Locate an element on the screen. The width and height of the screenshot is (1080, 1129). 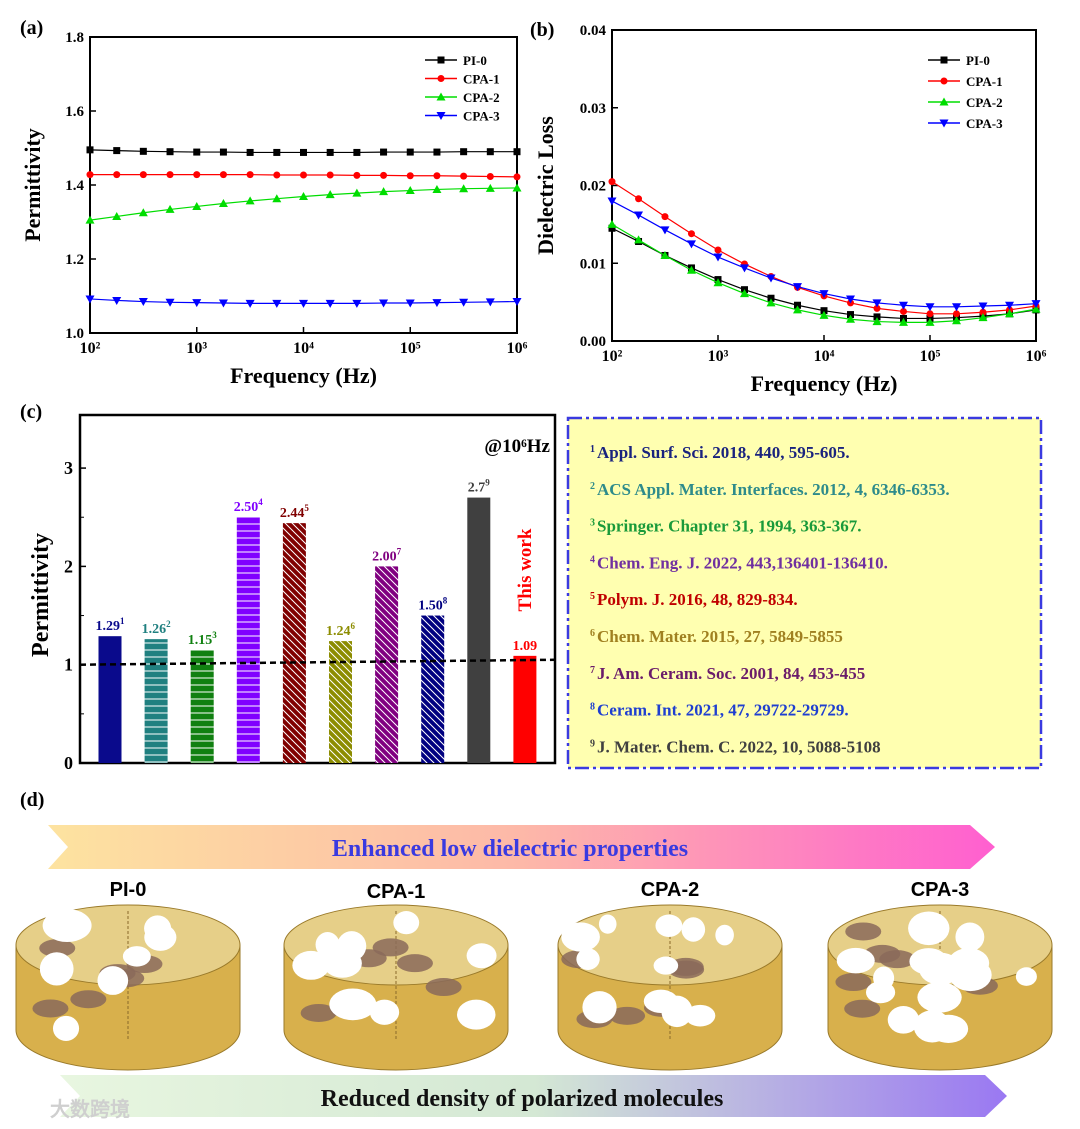
reference-item: 3 Springer. Chapter 31, 1994, 363-367. is located at coordinates (725, 526).